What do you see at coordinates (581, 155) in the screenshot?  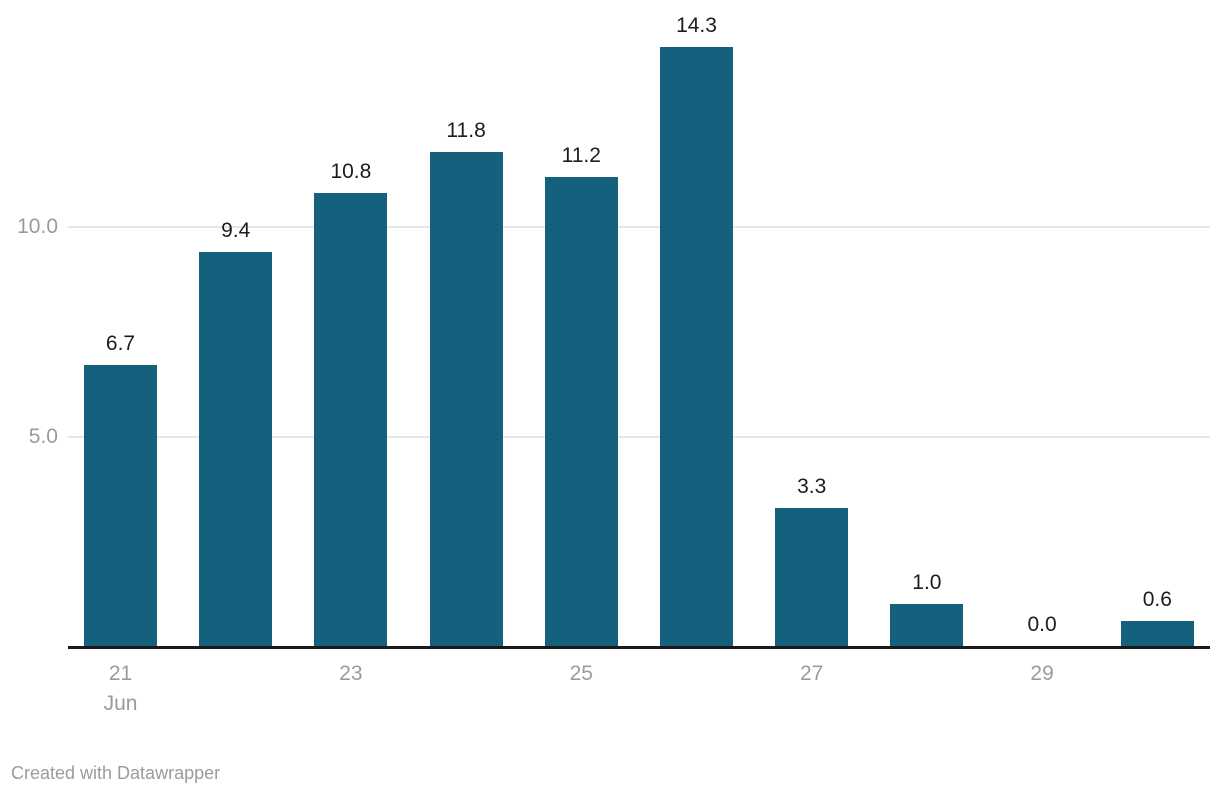 I see `bar-value-label: 11.2` at bounding box center [581, 155].